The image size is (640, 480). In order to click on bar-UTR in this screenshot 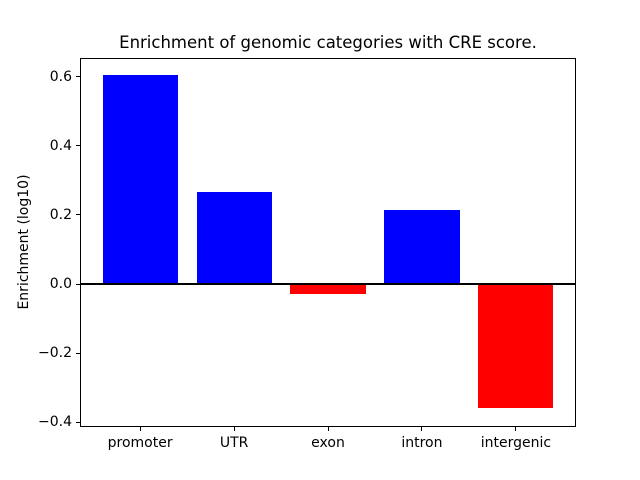, I will do `click(234, 238)`.